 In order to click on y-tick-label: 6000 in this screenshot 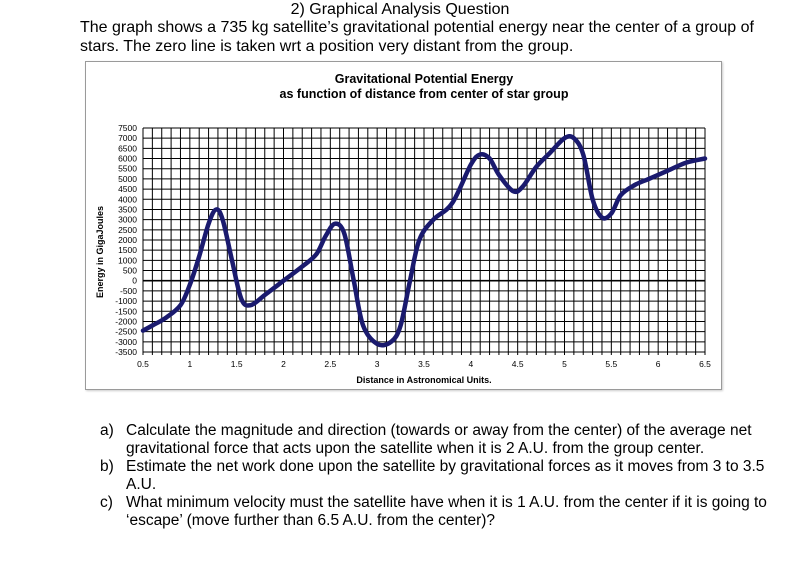, I will do `click(127, 159)`.